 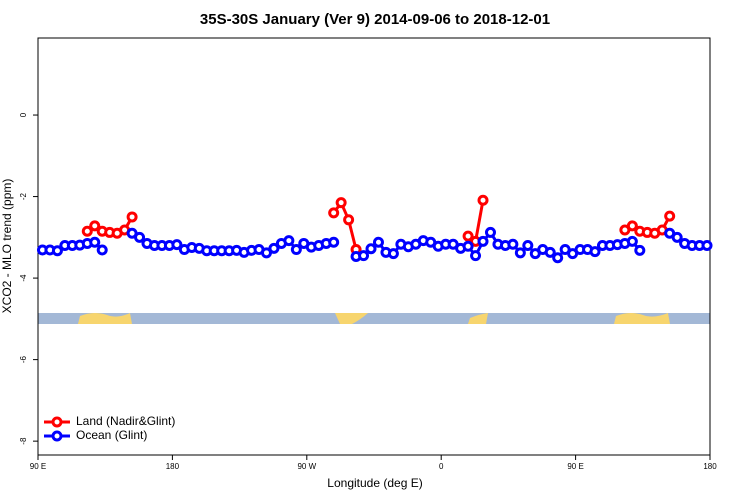 I want to click on legend-label: Land (Nadir&Glint), so click(x=125, y=421).